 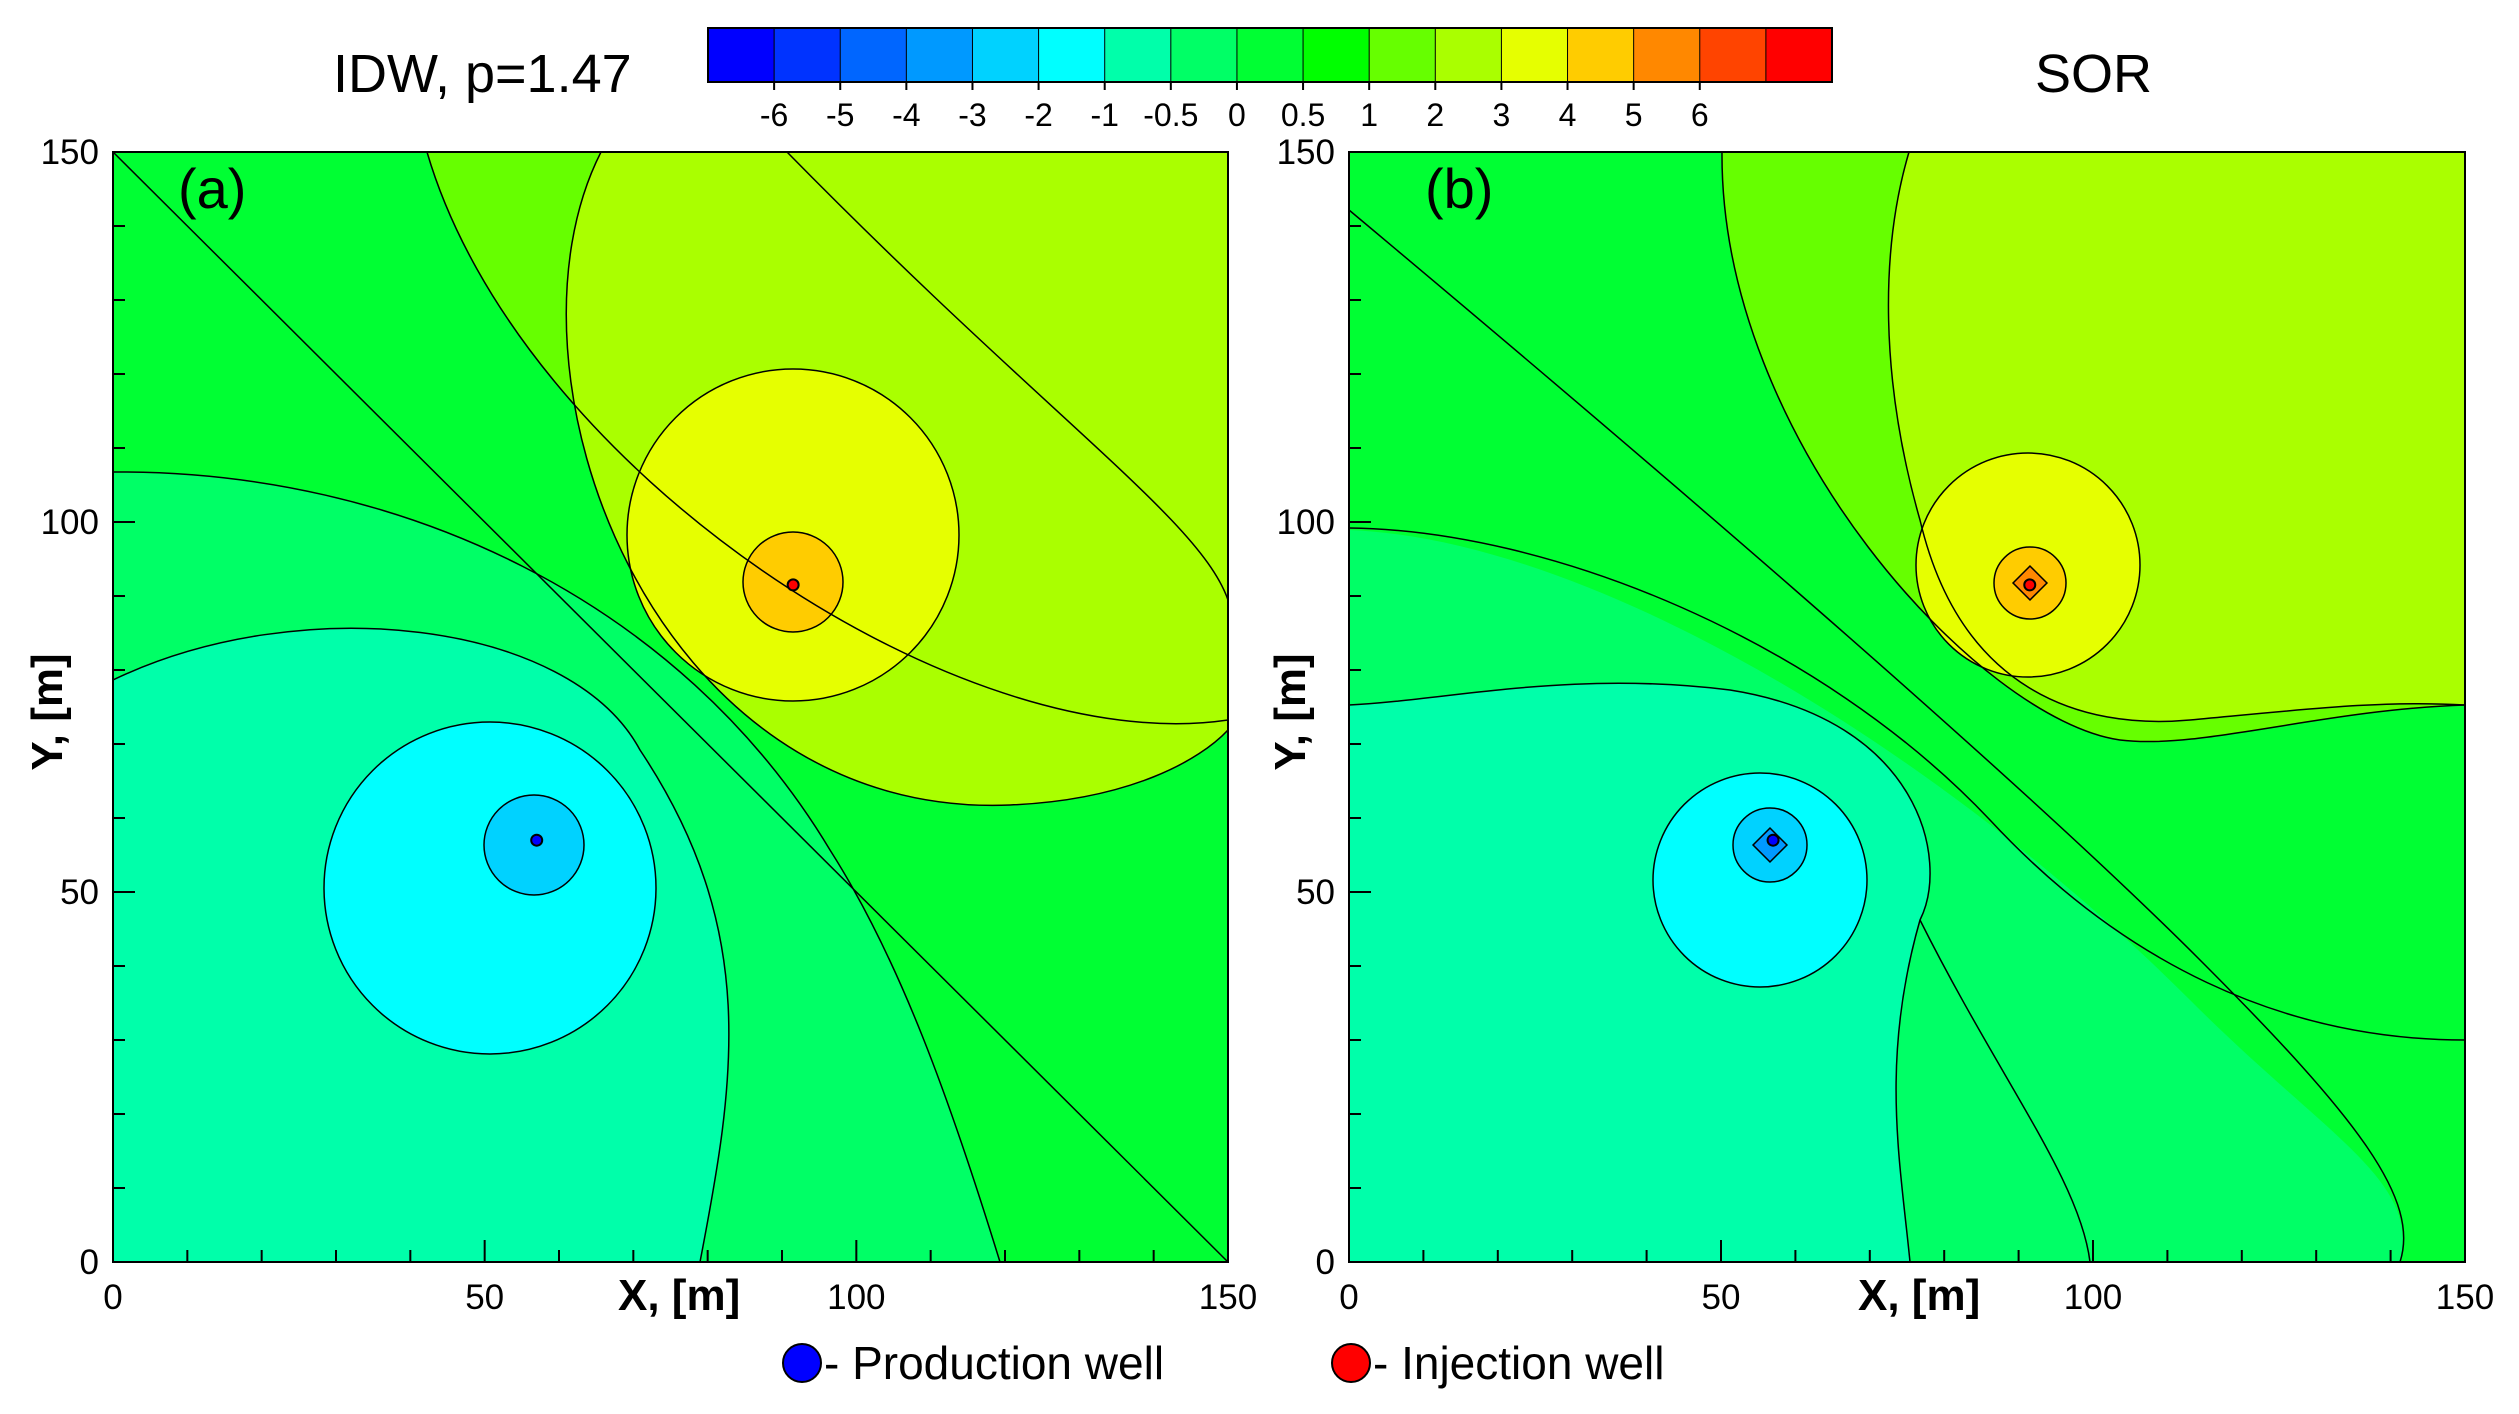 What do you see at coordinates (1459, 188) in the screenshot?
I see `panel-label-b: (b)` at bounding box center [1459, 188].